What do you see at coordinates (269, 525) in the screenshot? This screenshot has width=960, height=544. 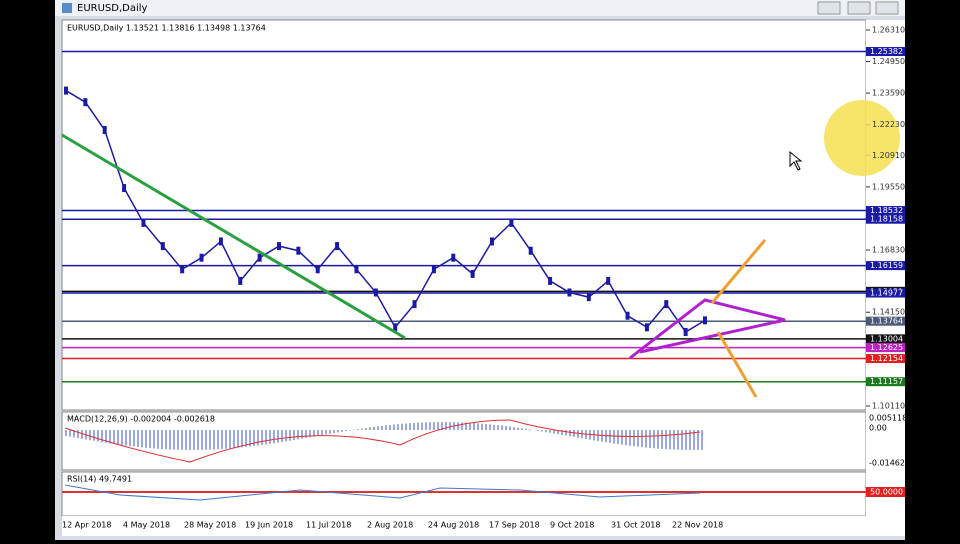 I see `x-tick-label: 19 Jun 2018` at bounding box center [269, 525].